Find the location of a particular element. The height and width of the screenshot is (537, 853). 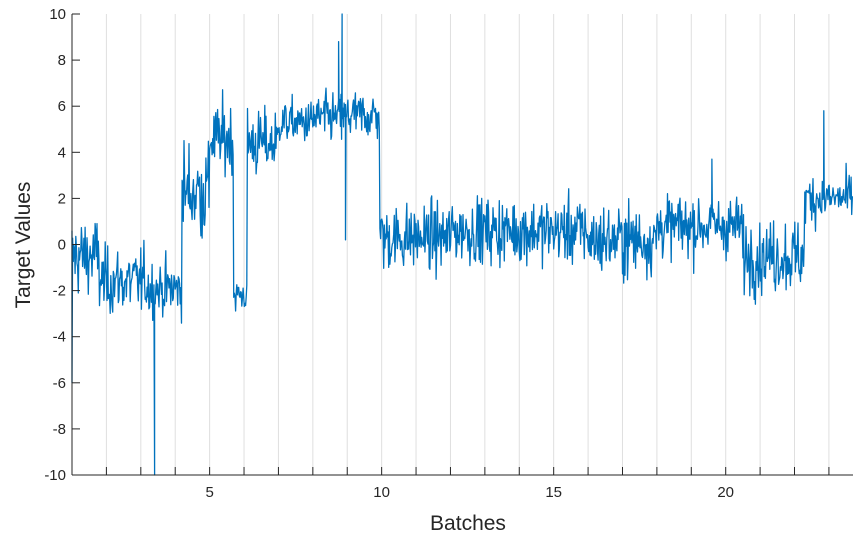

x-tick-label: 10 is located at coordinates (381, 492).